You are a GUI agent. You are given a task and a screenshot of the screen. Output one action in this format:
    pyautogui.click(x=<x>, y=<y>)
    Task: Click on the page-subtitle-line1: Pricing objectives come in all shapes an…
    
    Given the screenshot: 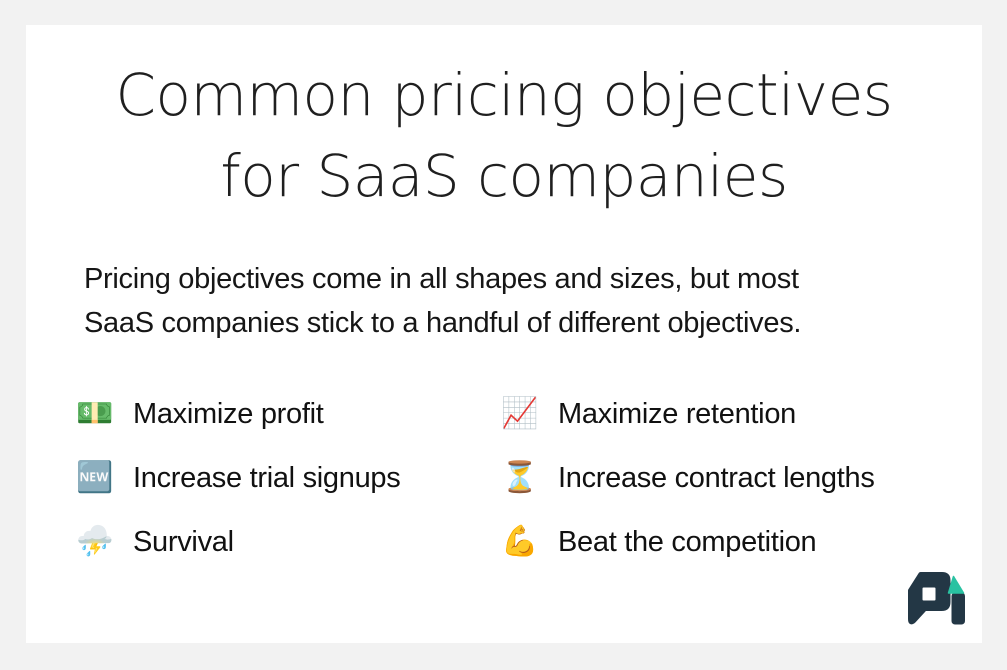 What is the action you would take?
    pyautogui.click(x=441, y=279)
    